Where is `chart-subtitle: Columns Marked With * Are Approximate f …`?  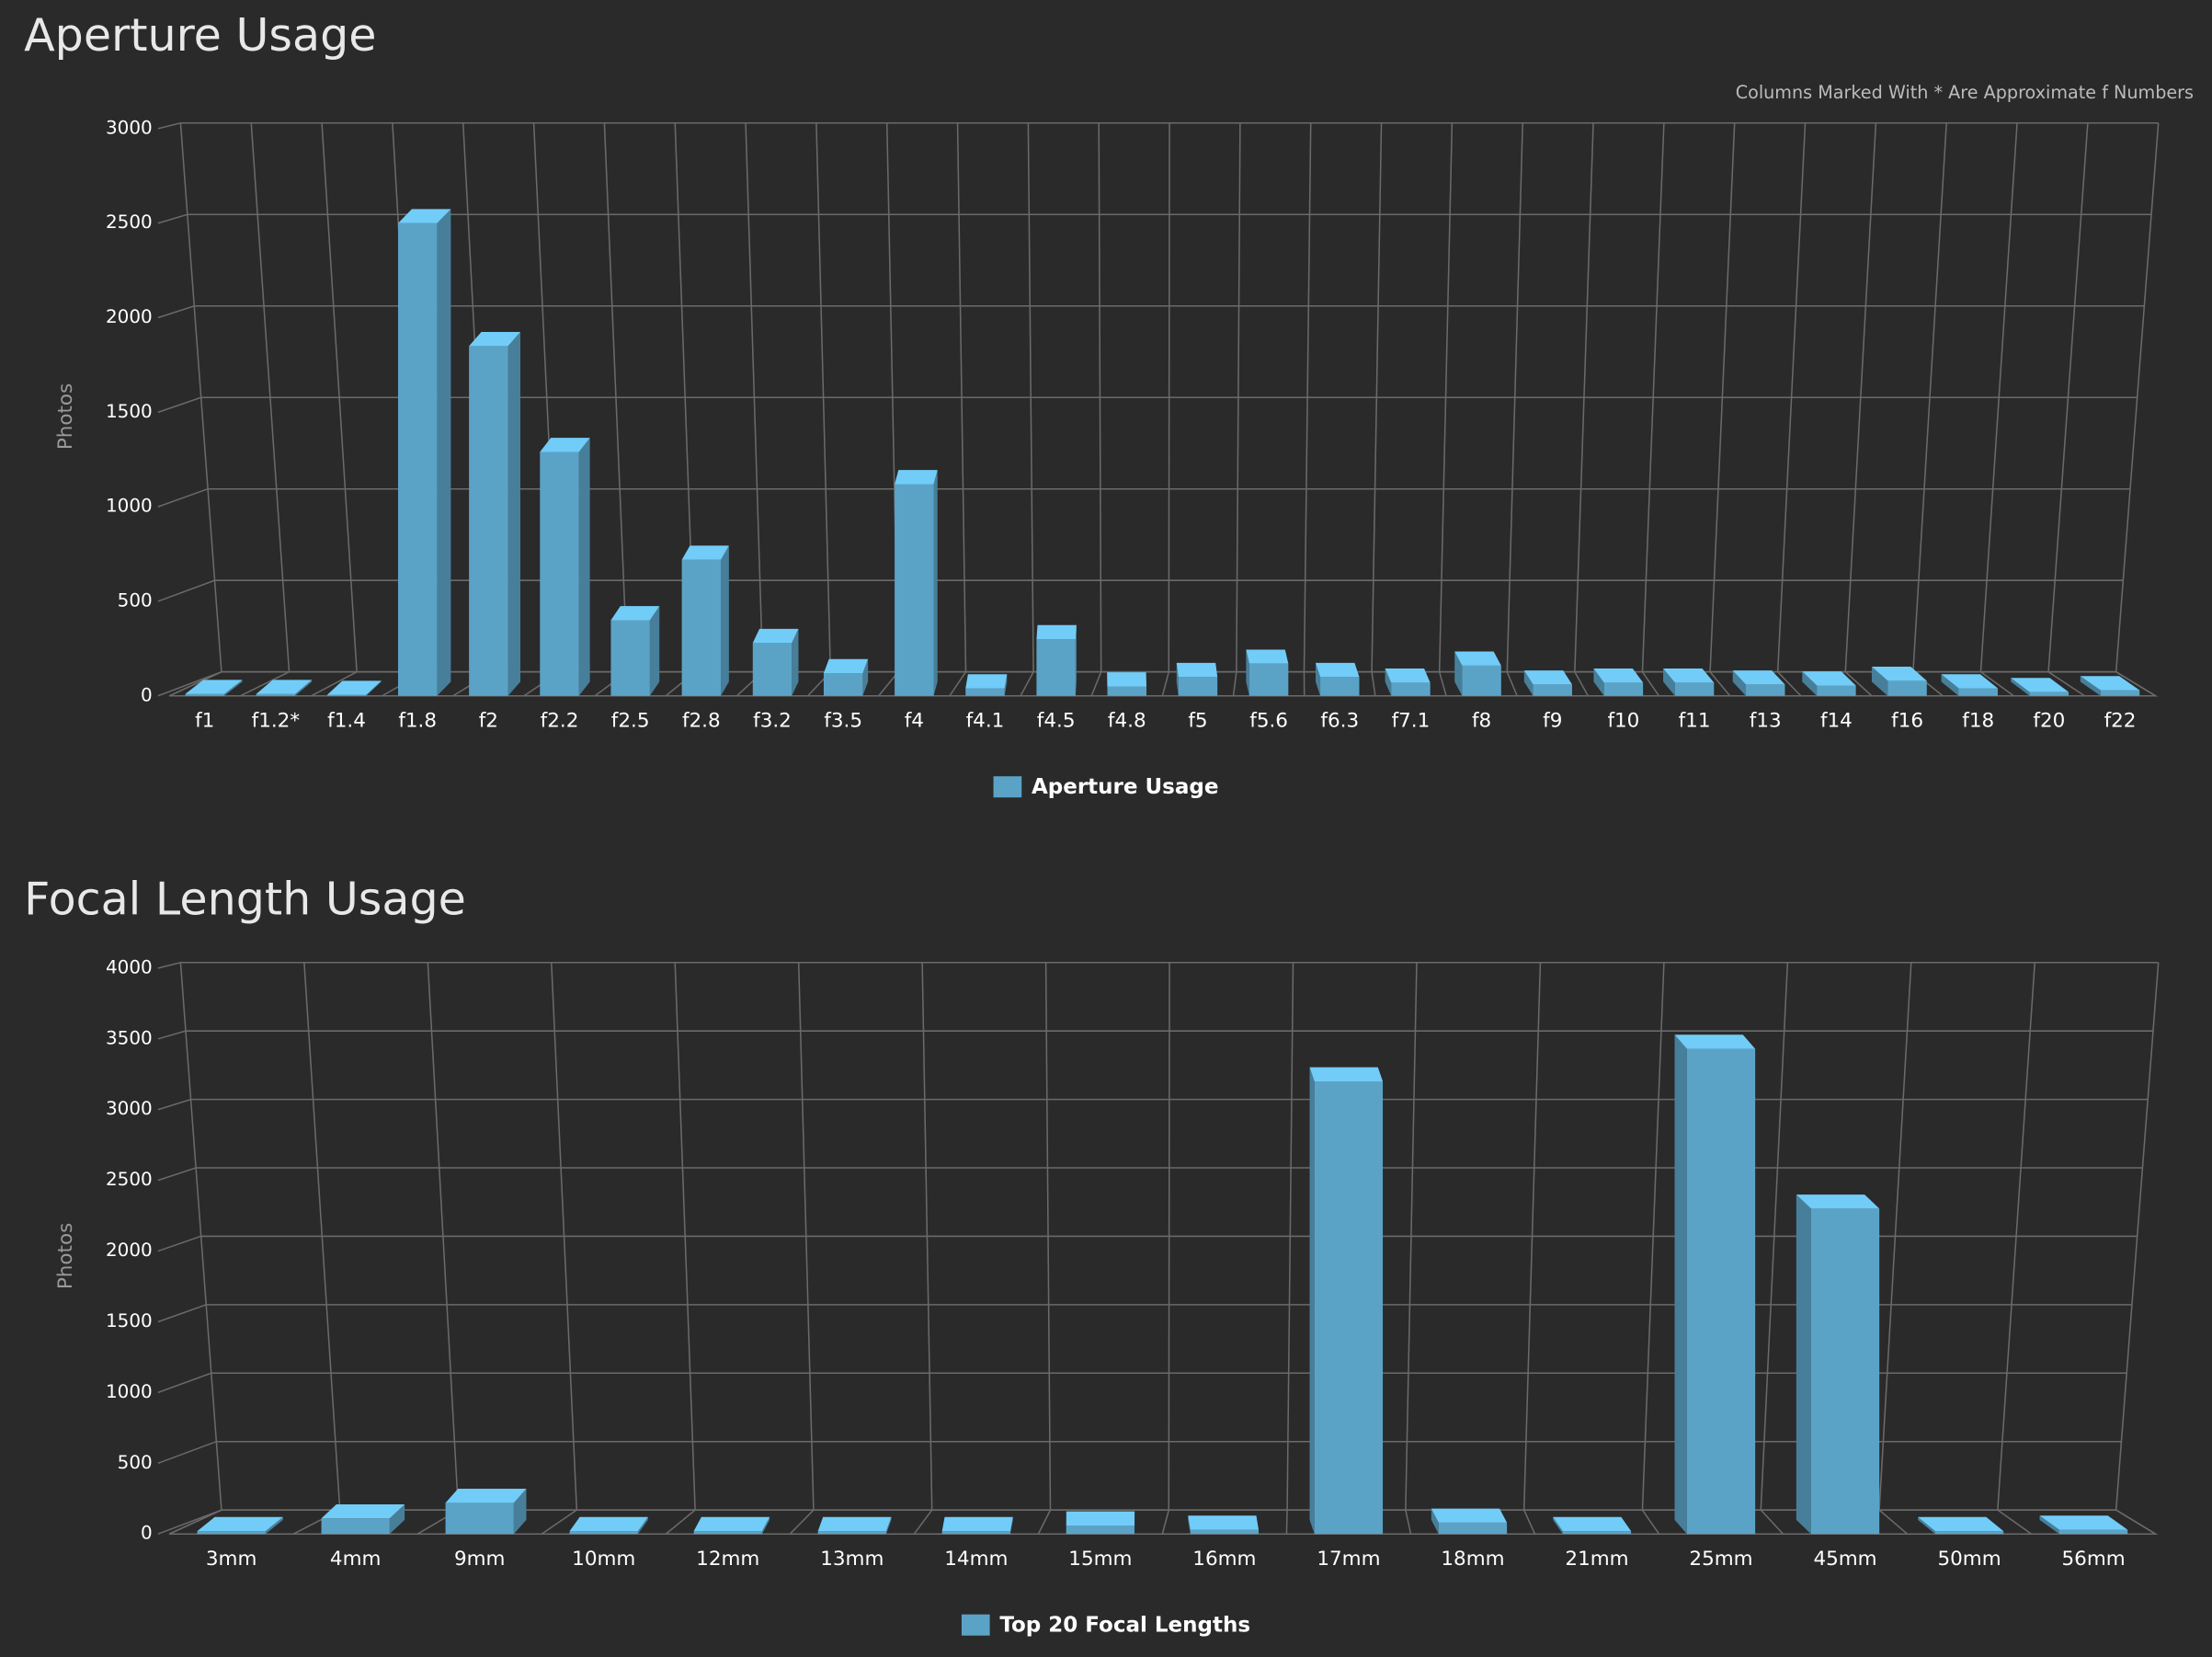
chart-subtitle: Columns Marked With * Are Approximate f … is located at coordinates (1965, 92).